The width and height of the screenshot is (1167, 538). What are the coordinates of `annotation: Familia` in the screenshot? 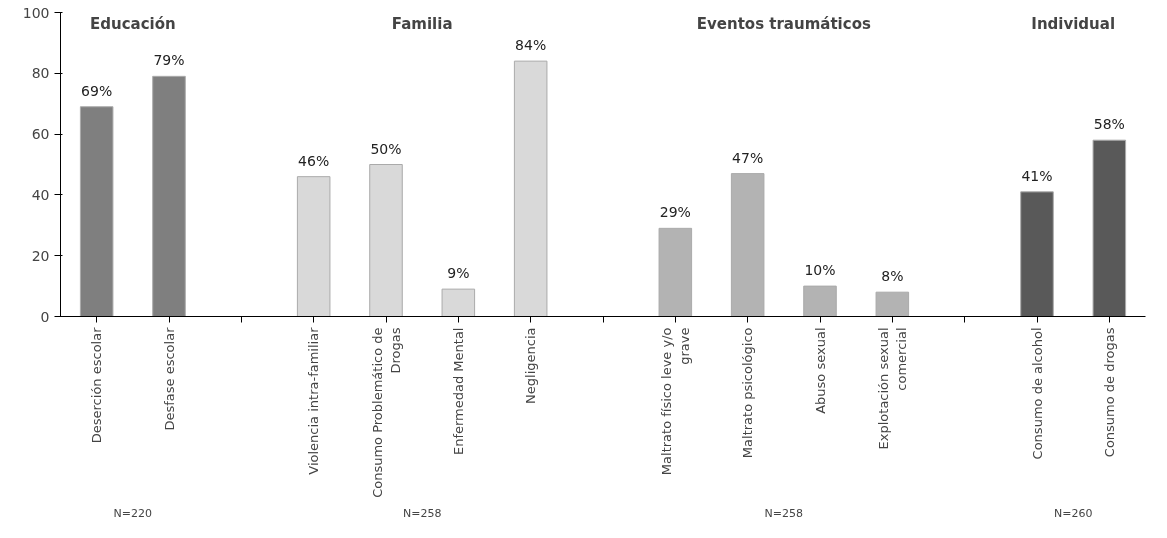 It's located at (422, 23).